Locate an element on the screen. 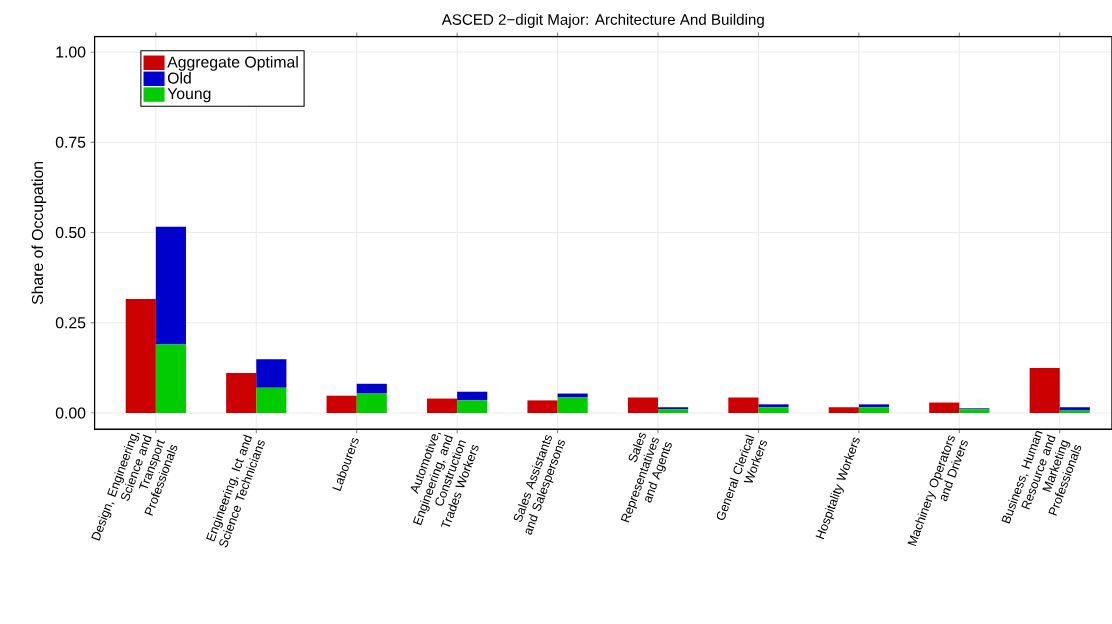  y-axis-title: Share of Occupation is located at coordinates (39, 233).